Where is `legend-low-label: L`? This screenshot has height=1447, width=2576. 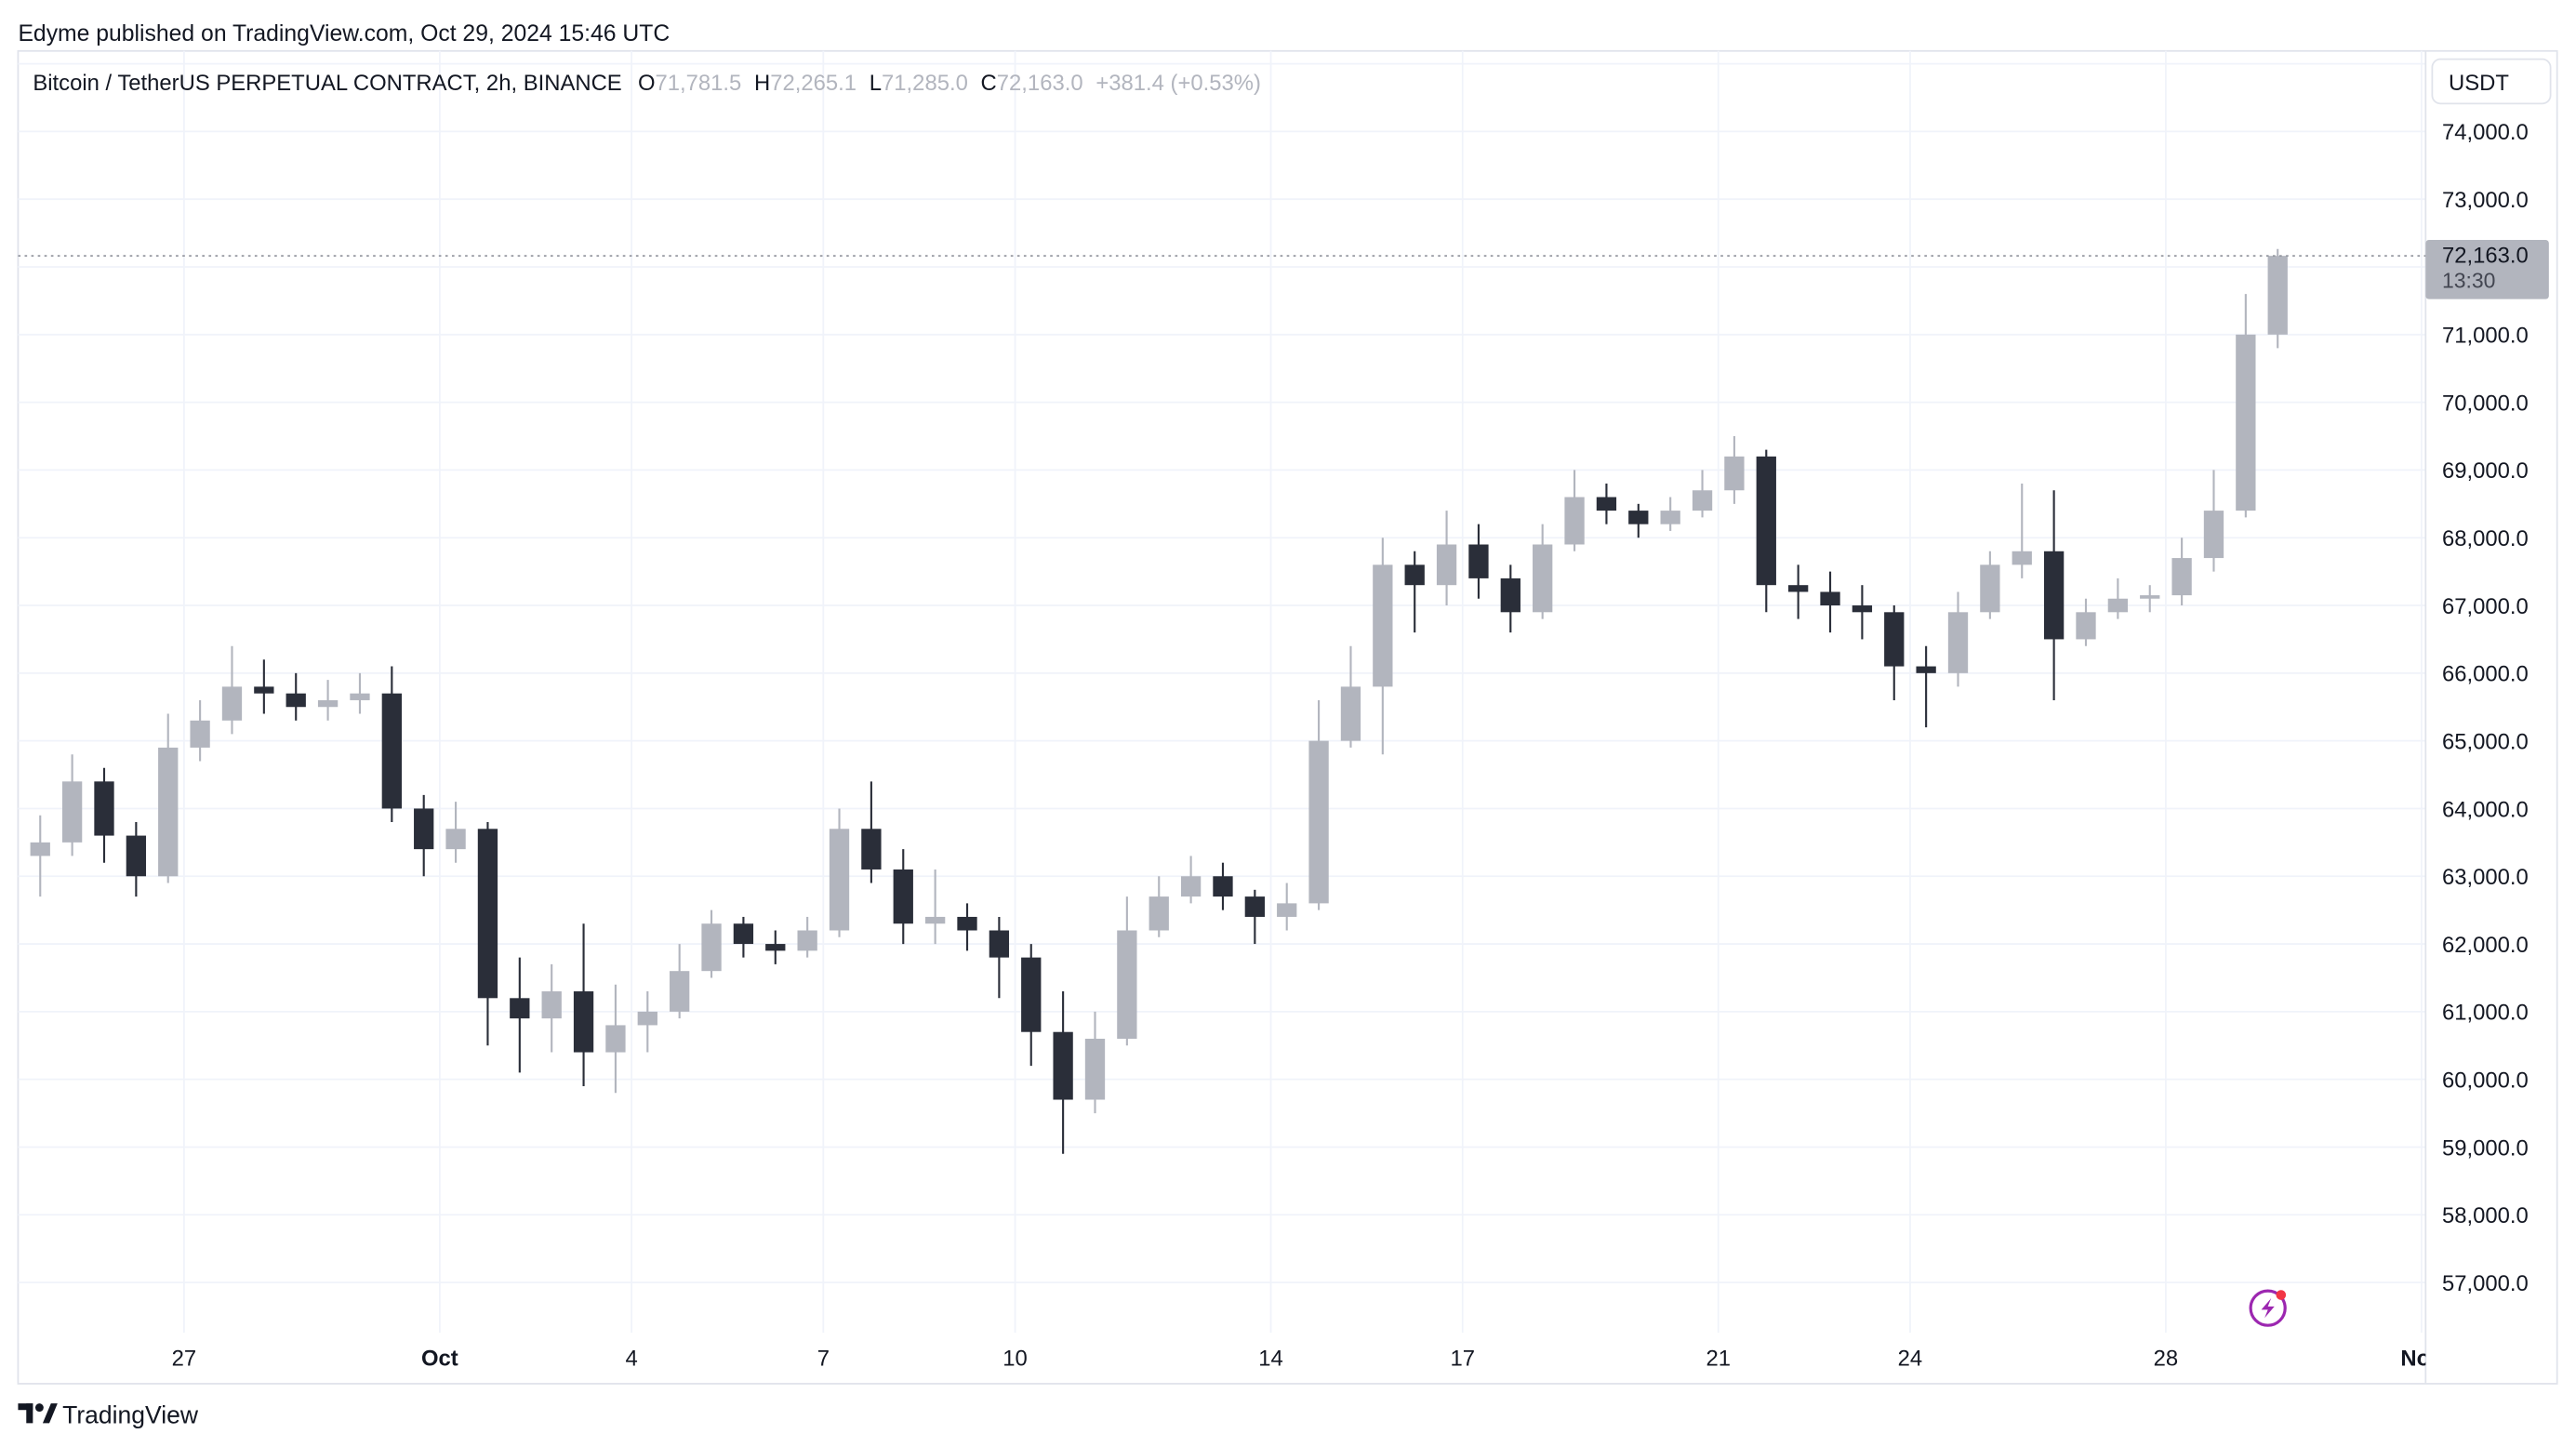 legend-low-label: L is located at coordinates (876, 83).